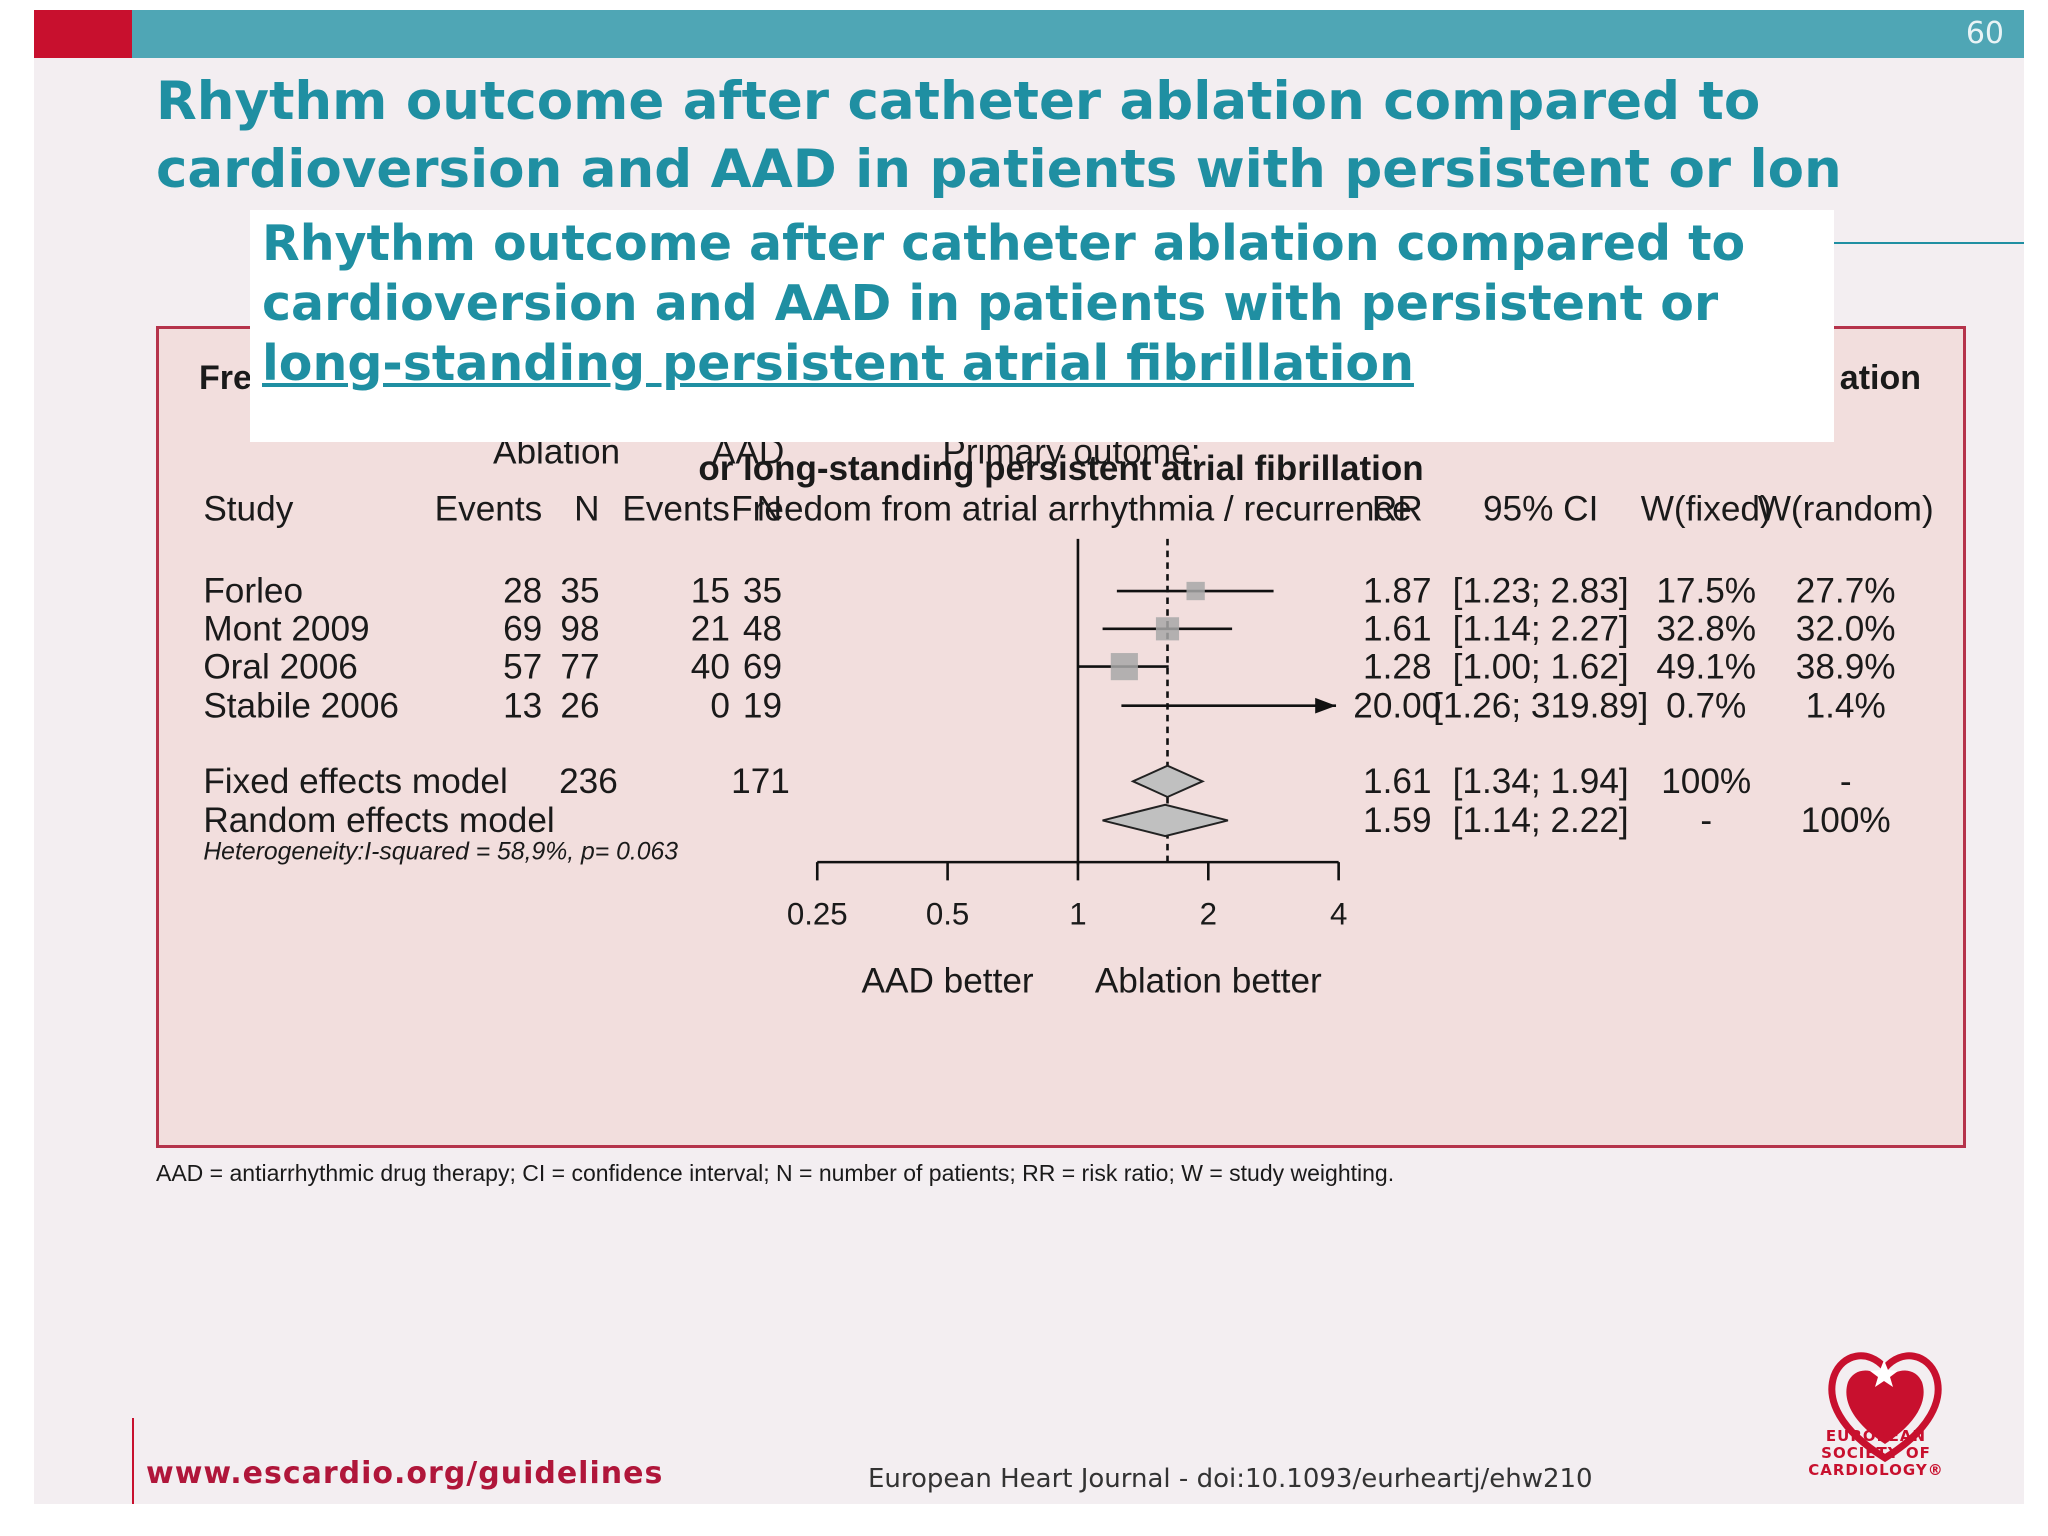 This screenshot has height=1536, width=2048. I want to click on events-aad: 40, so click(710, 666).